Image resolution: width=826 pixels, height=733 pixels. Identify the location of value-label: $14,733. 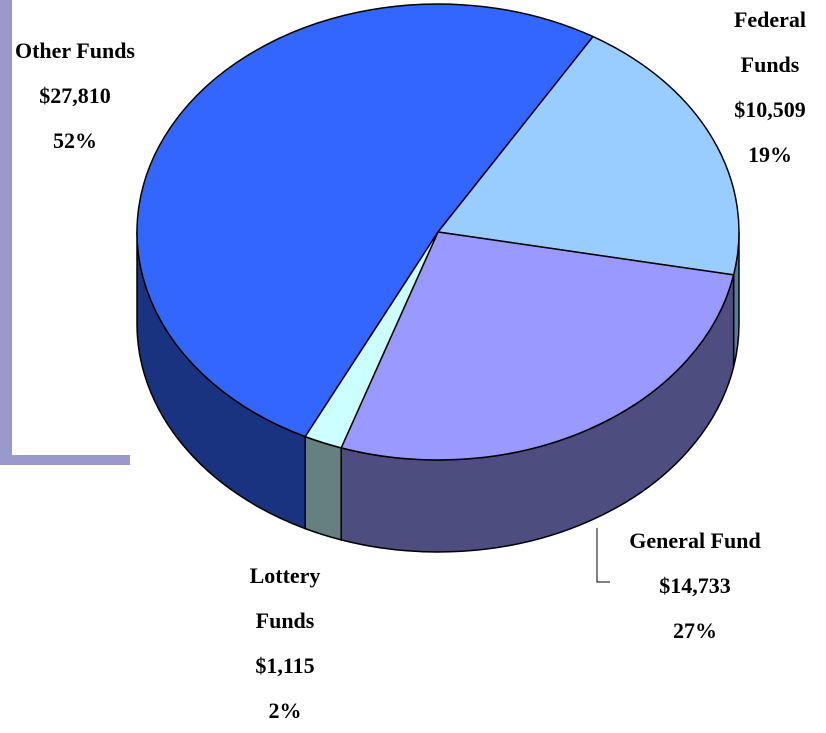
(695, 585).